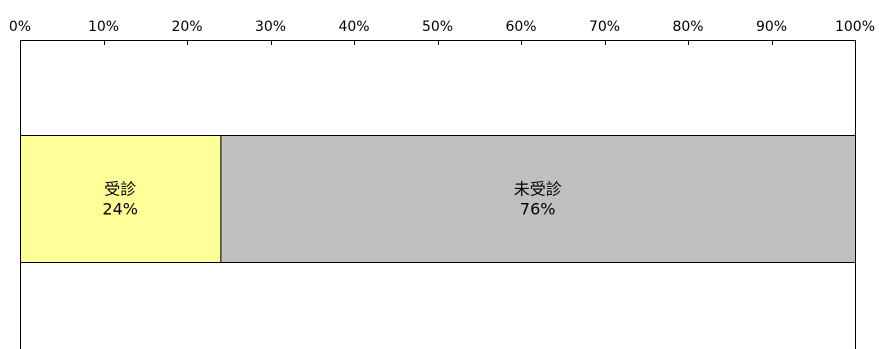  What do you see at coordinates (538, 209) in the screenshot?
I see `segment-value-label: 76%` at bounding box center [538, 209].